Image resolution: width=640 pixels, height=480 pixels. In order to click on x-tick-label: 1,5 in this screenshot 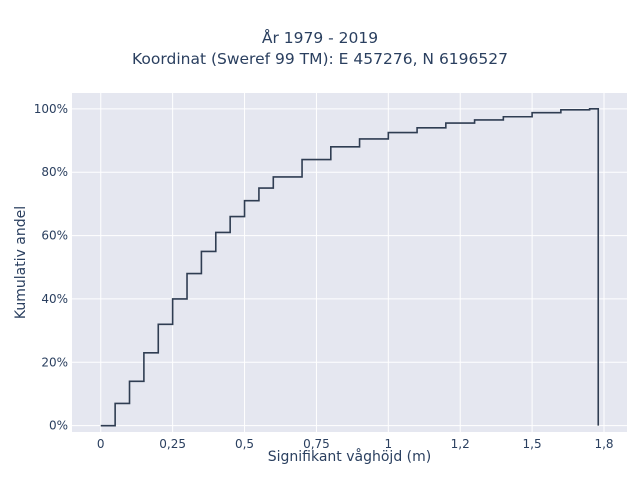, I will do `click(532, 444)`.